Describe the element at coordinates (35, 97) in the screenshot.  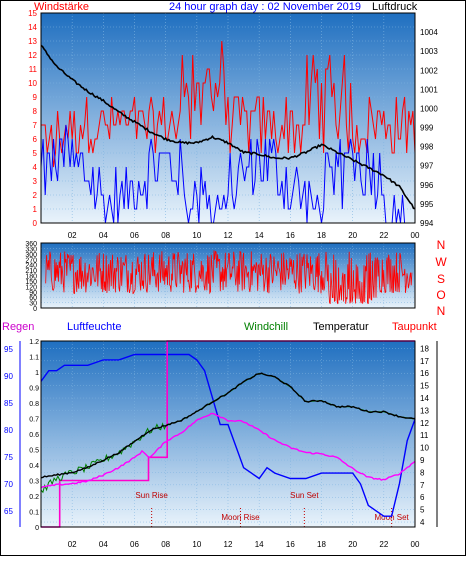
I see `wind-tick-label: 9` at that location.